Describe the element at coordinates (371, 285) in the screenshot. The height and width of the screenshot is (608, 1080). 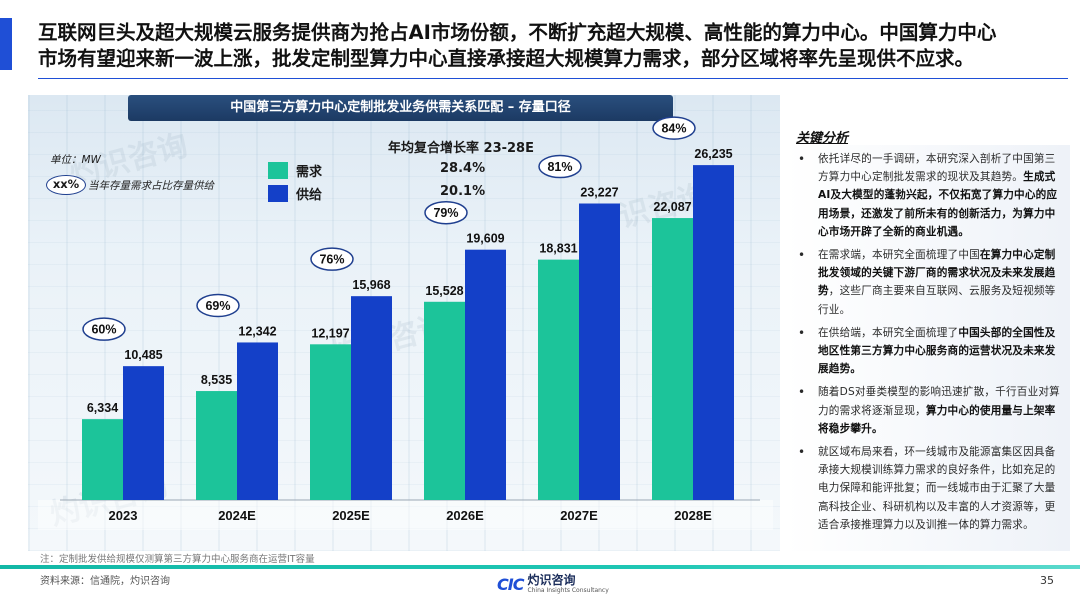
I see `label-supply-2025E: 15,968` at that location.